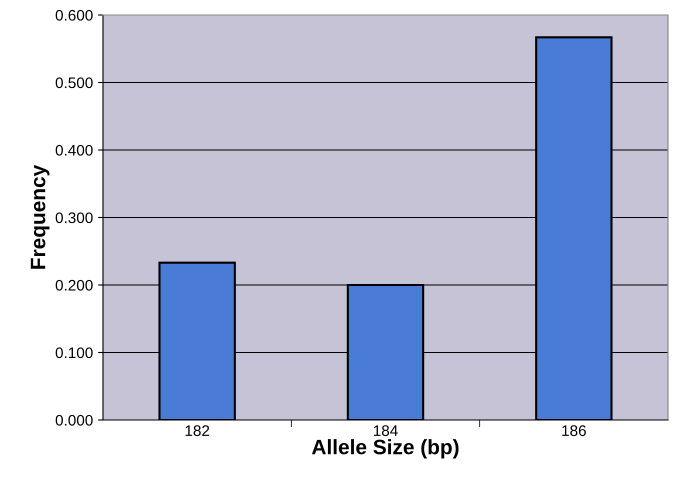 This screenshot has width=676, height=484. I want to click on y-tick-label: 0.600, so click(74, 15).